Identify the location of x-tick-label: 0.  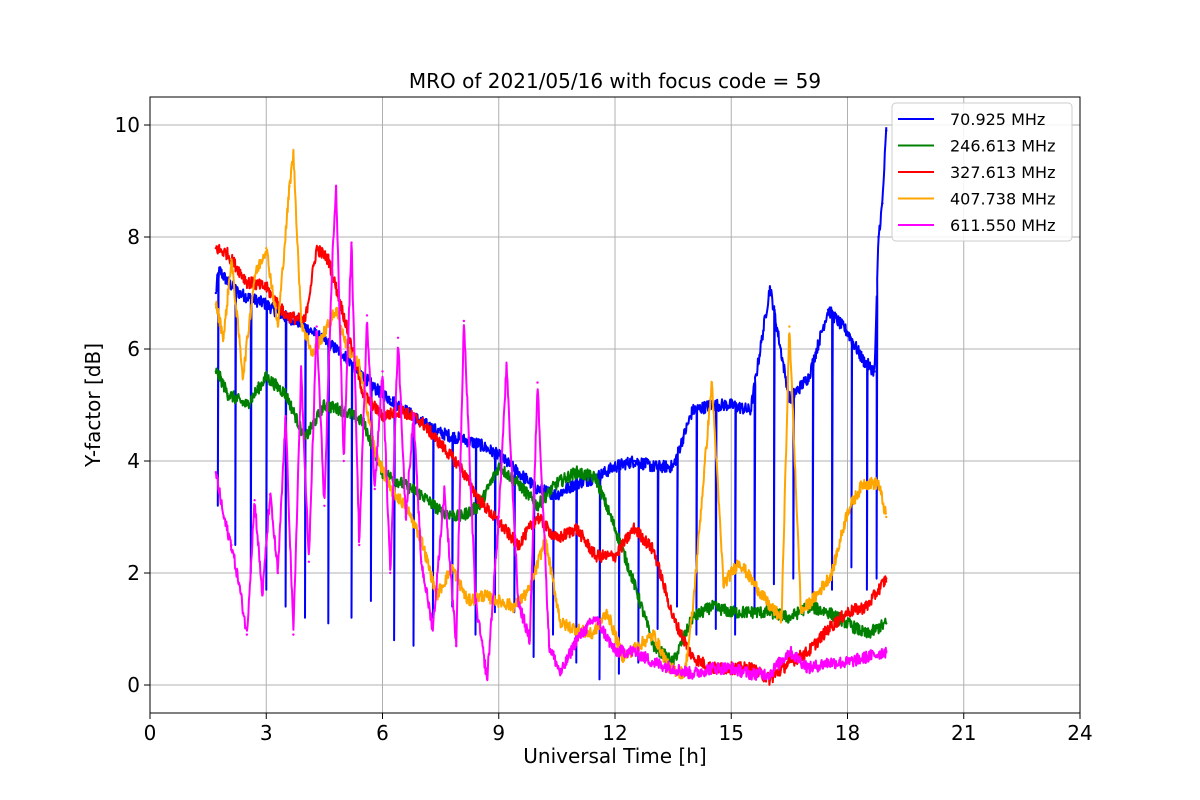
(150, 733).